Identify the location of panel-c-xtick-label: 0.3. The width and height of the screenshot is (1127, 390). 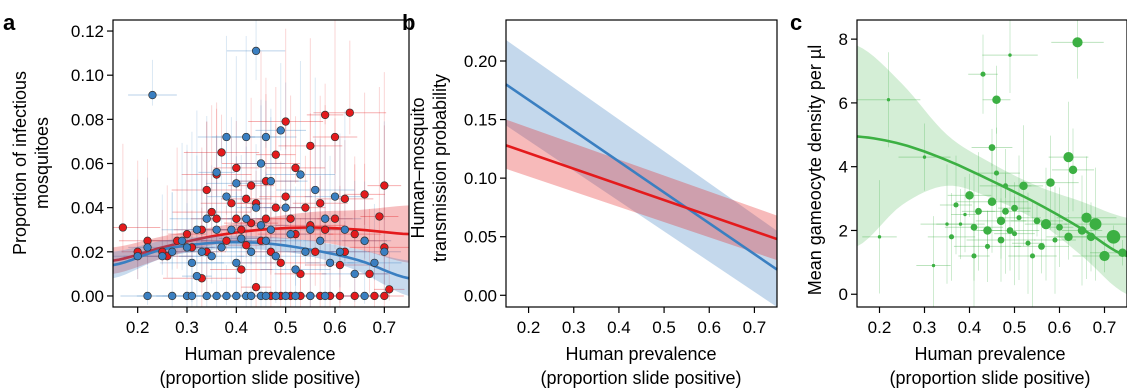
(925, 327).